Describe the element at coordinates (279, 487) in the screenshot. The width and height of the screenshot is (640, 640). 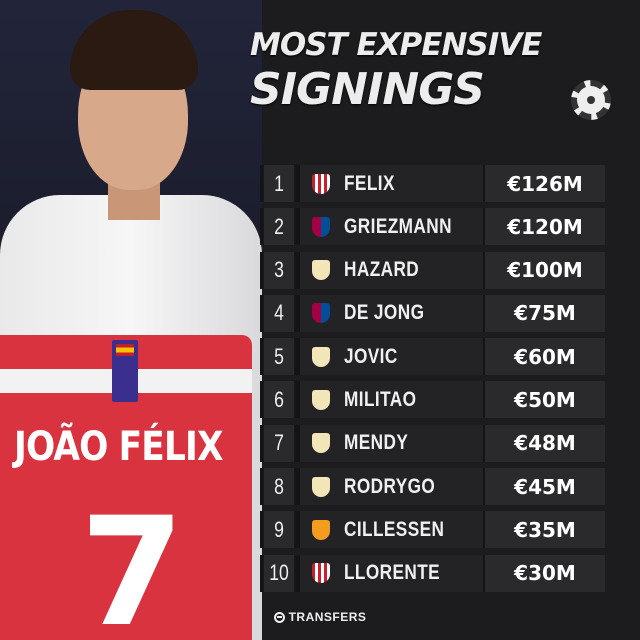
I see `rank: 8` at that location.